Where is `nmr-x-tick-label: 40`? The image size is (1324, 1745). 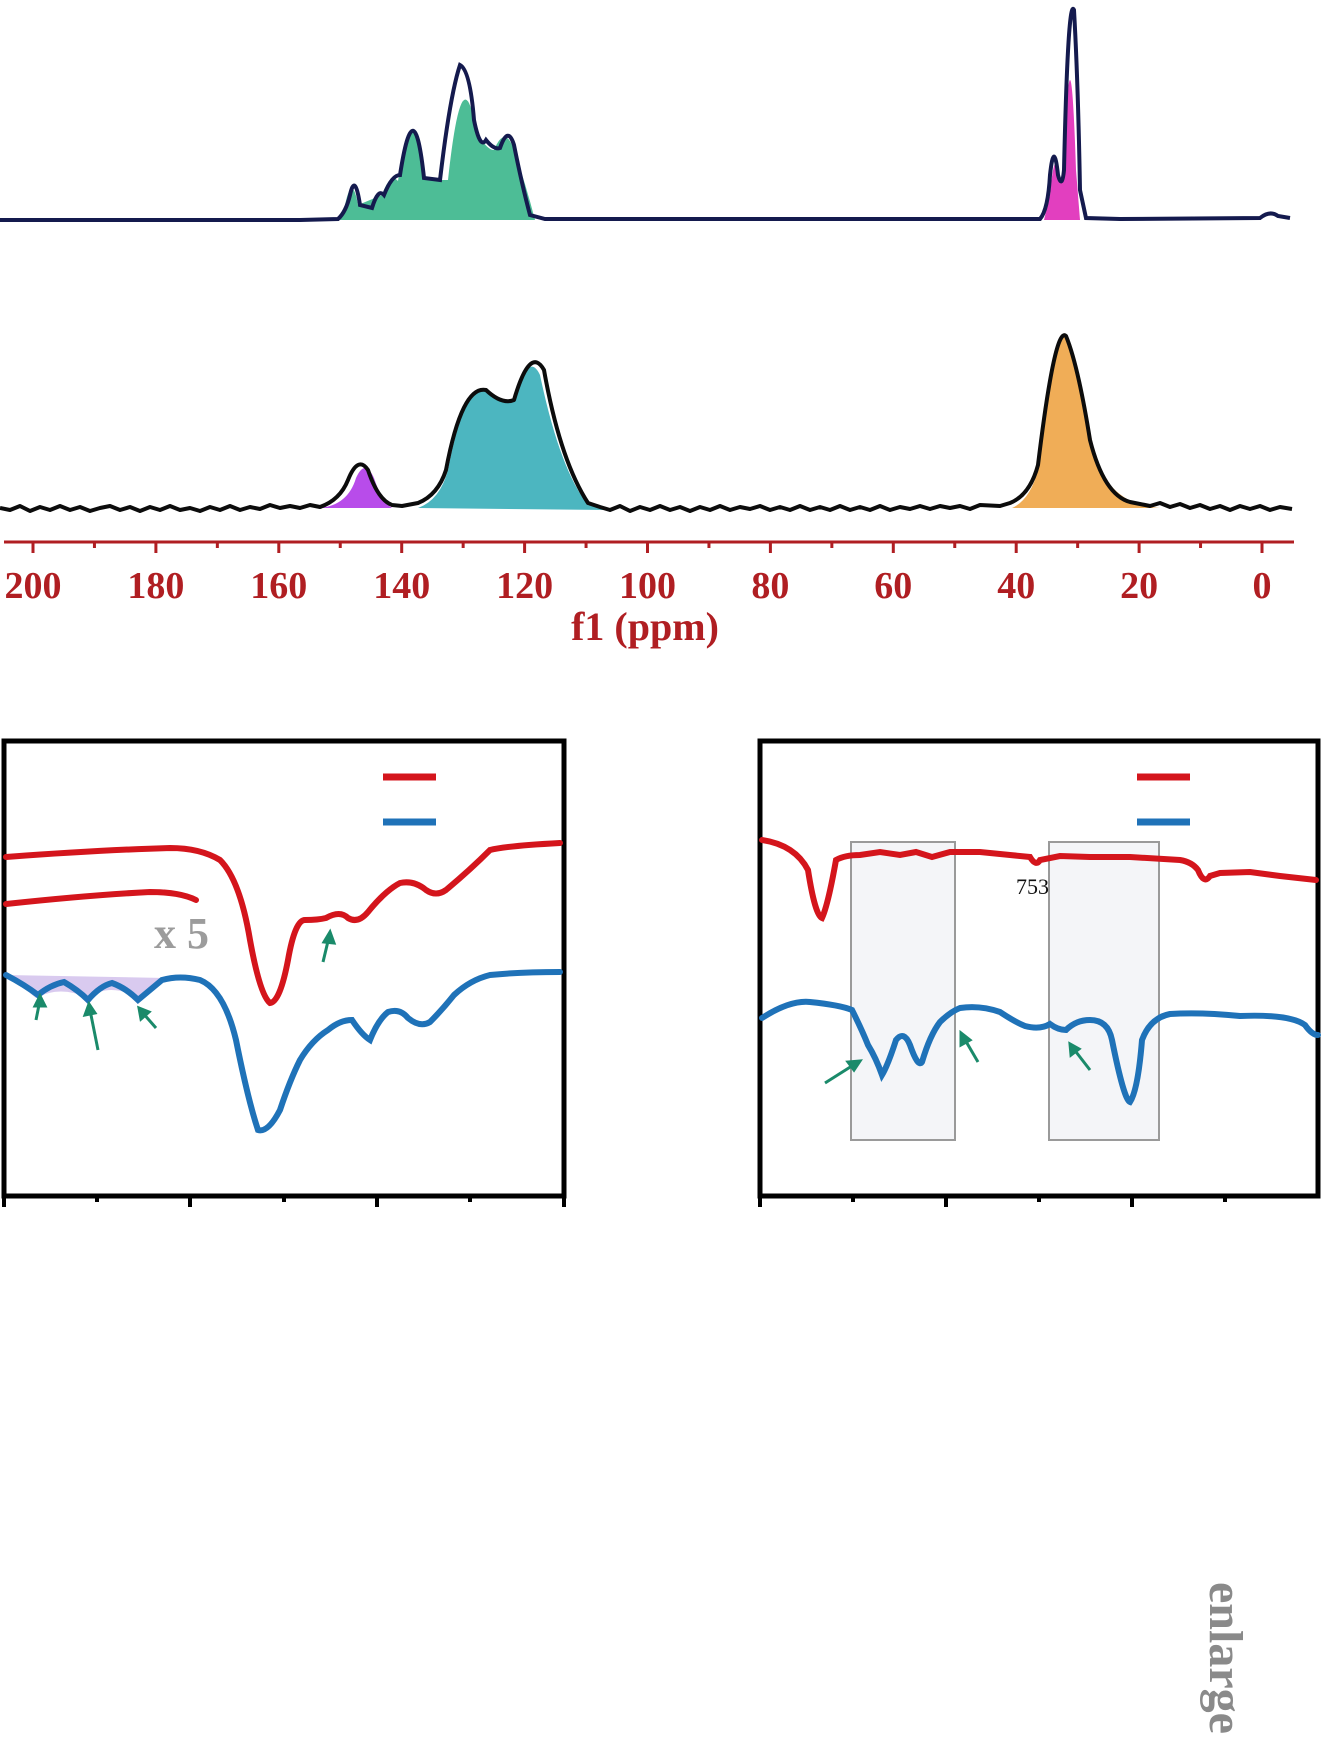
nmr-x-tick-label: 40 is located at coordinates (1016, 586).